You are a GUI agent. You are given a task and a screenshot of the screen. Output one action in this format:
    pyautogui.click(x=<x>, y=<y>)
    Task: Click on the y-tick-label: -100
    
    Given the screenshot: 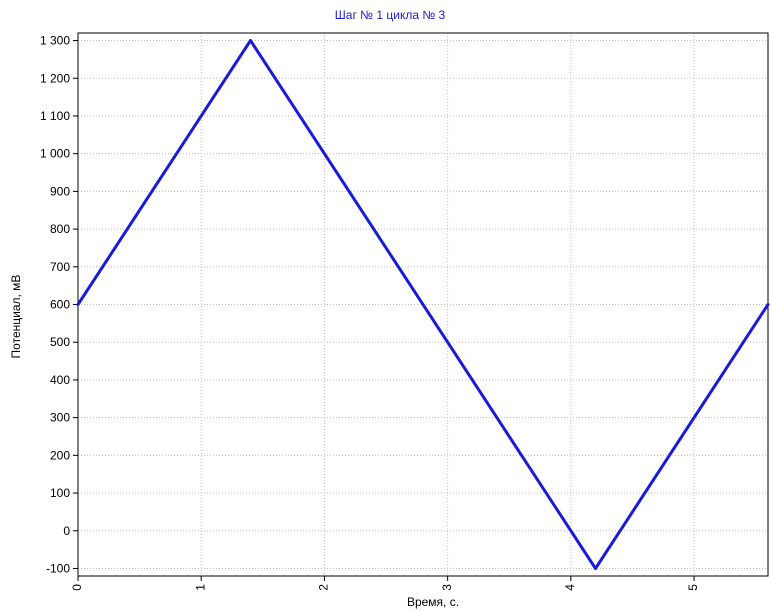 What is the action you would take?
    pyautogui.click(x=58, y=568)
    